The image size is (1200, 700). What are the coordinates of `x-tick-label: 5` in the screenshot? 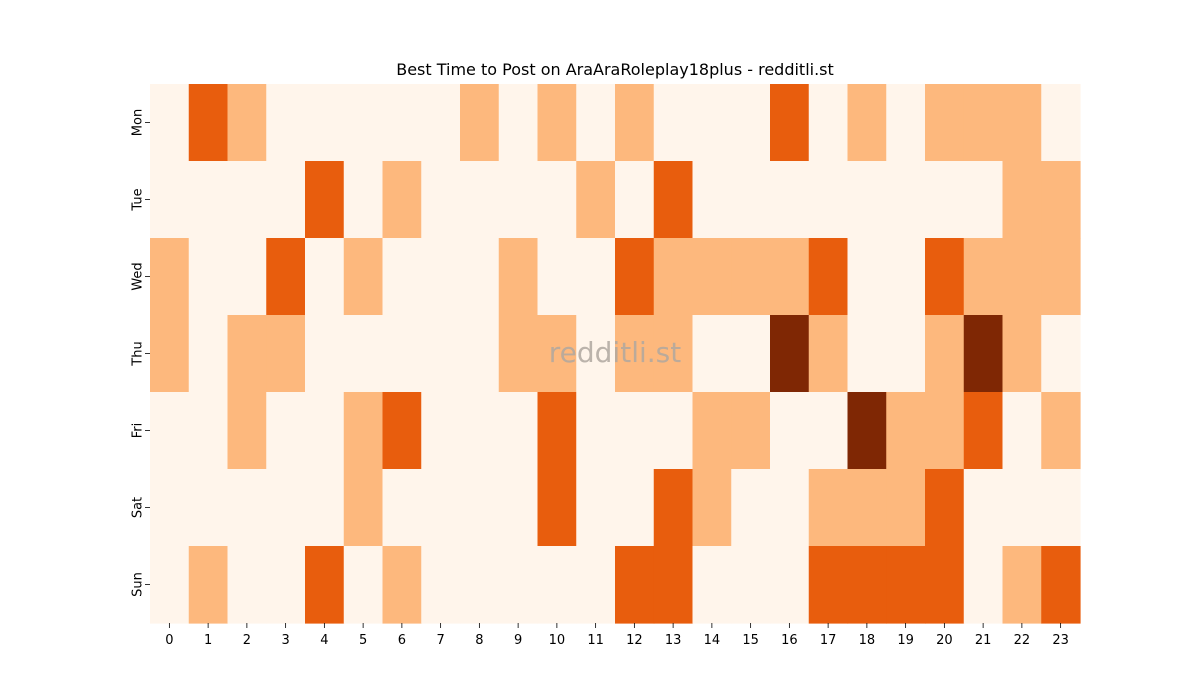 It's located at (363, 640).